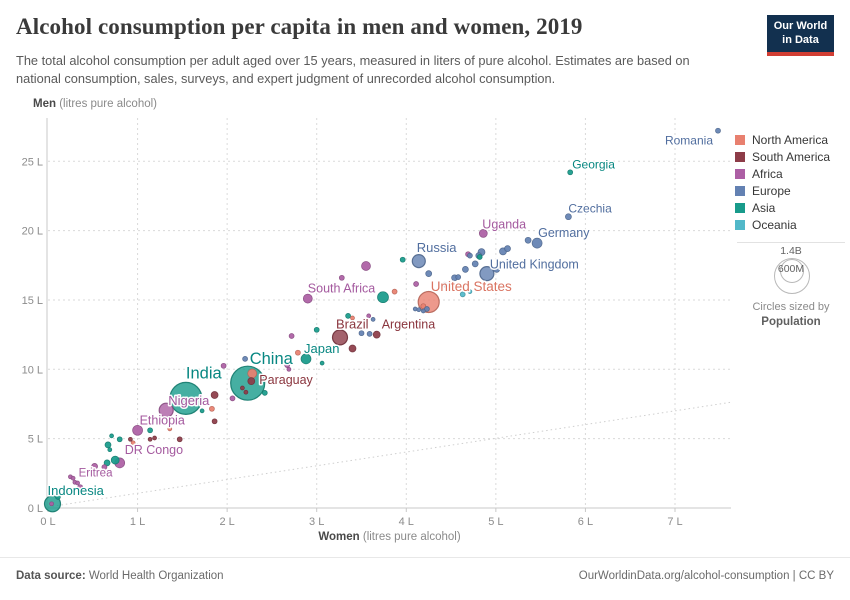  What do you see at coordinates (204, 373) in the screenshot?
I see `country-label-india: India` at bounding box center [204, 373].